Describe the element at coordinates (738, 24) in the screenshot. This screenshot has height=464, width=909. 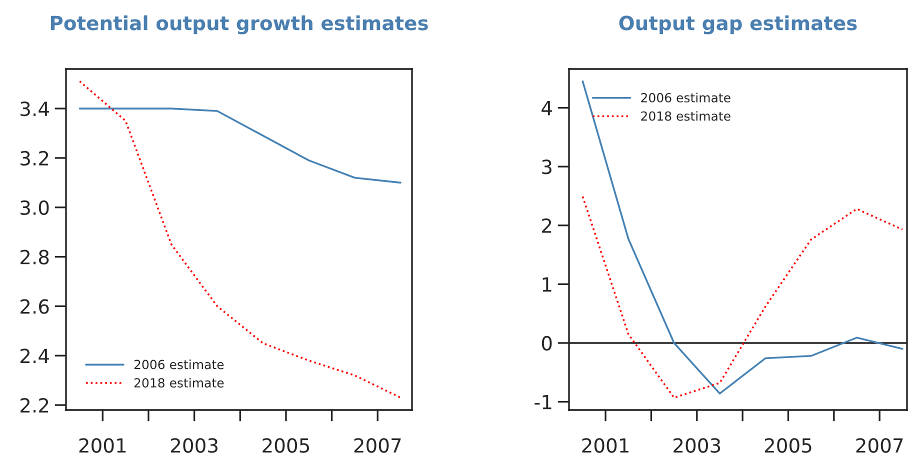
I see `chart-title: Output gap estimates` at that location.